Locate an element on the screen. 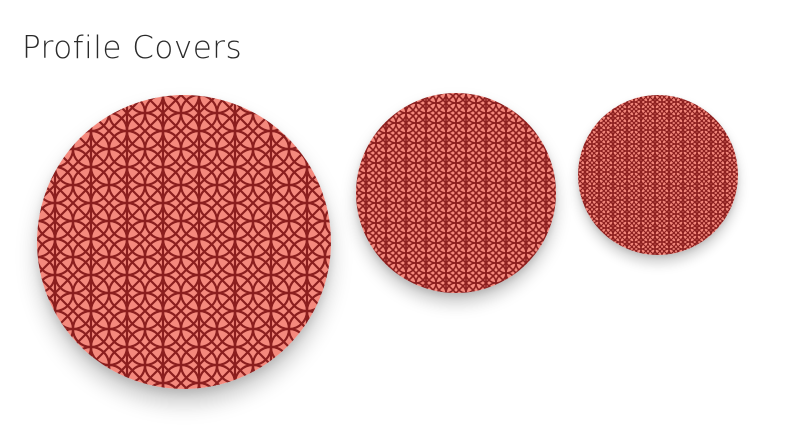 The width and height of the screenshot is (812, 442). cover-pattern-medium is located at coordinates (456, 193).